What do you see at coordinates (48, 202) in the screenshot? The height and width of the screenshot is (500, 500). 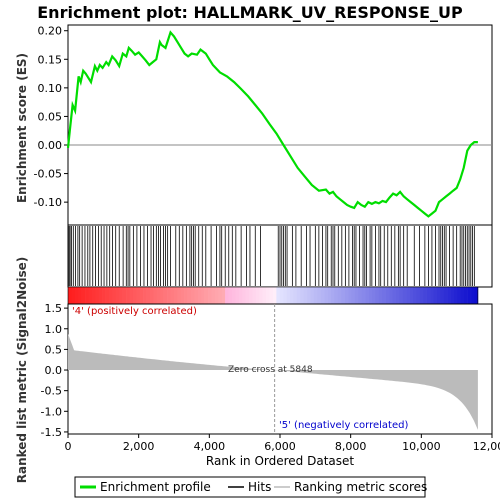 I see `es-tick-label: -0.10` at bounding box center [48, 202].